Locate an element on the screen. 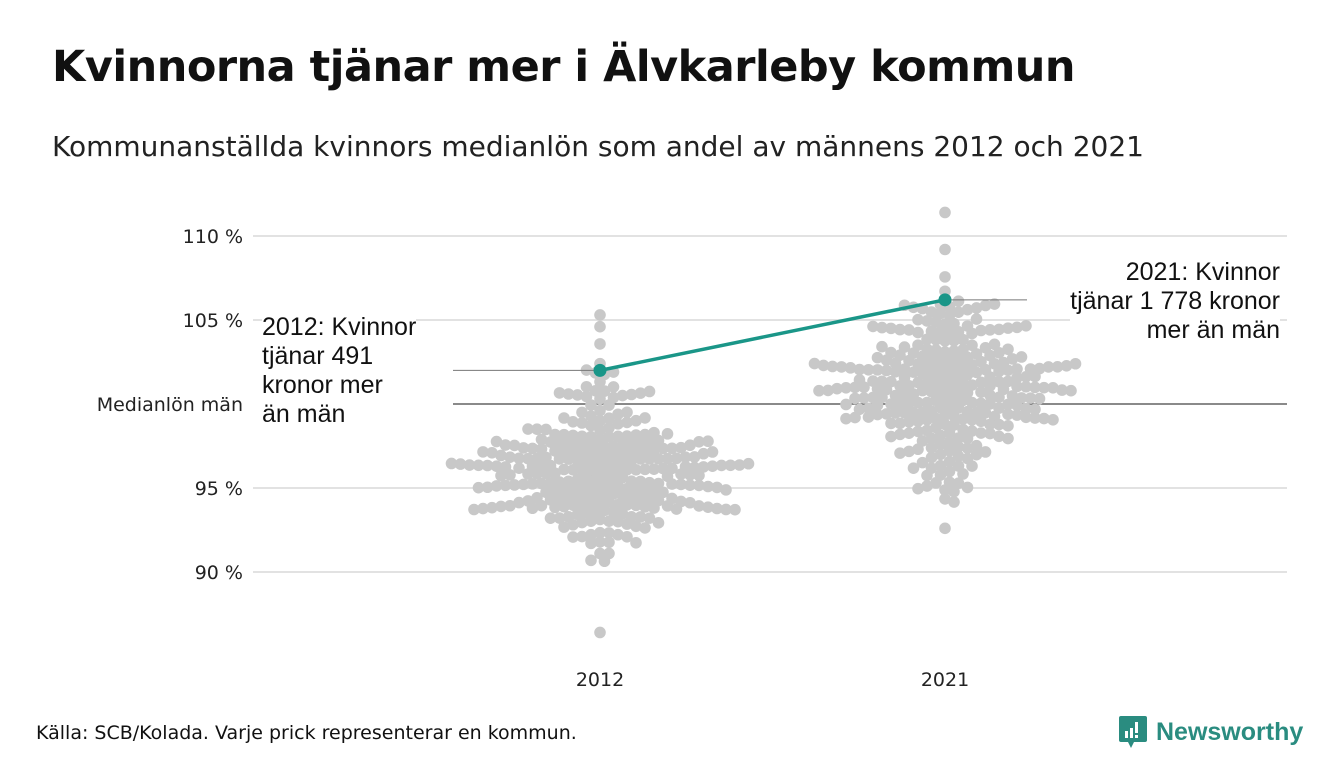 This screenshot has width=1340, height=780. highlight-dot-2012 is located at coordinates (600, 370).